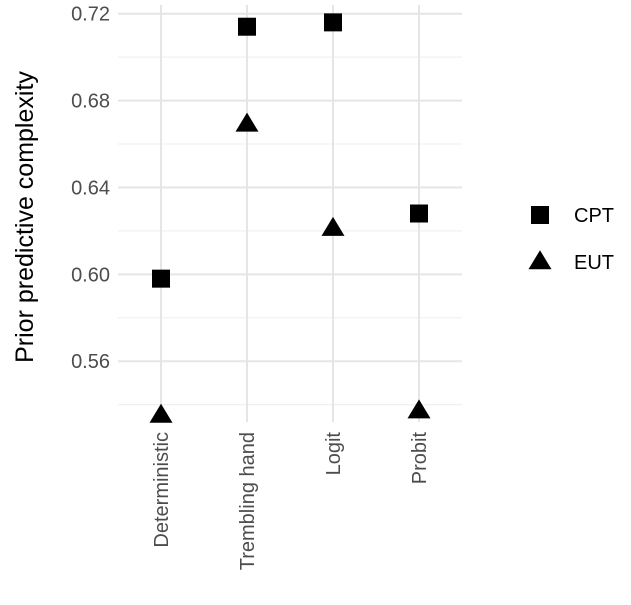  What do you see at coordinates (90, 275) in the screenshot?
I see `y-tick-label: 0.60` at bounding box center [90, 275].